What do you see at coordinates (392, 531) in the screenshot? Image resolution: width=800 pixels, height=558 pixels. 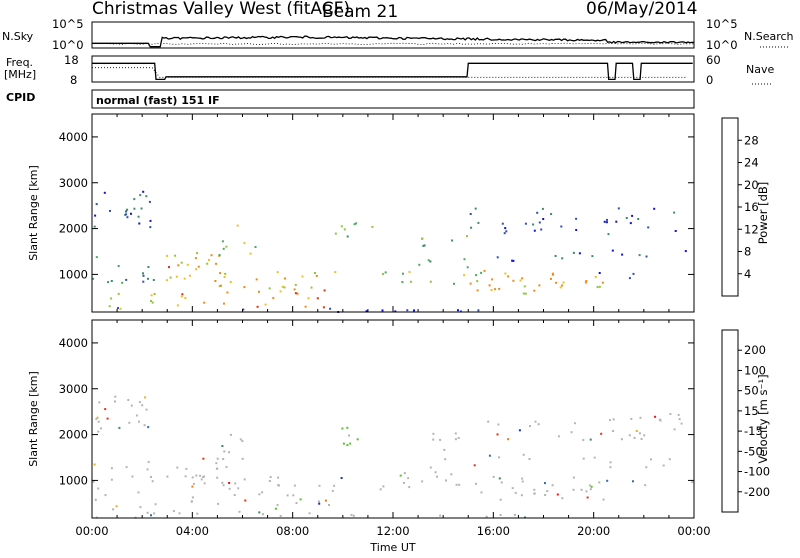 I see `x-tick-label: 12:00` at bounding box center [392, 531].